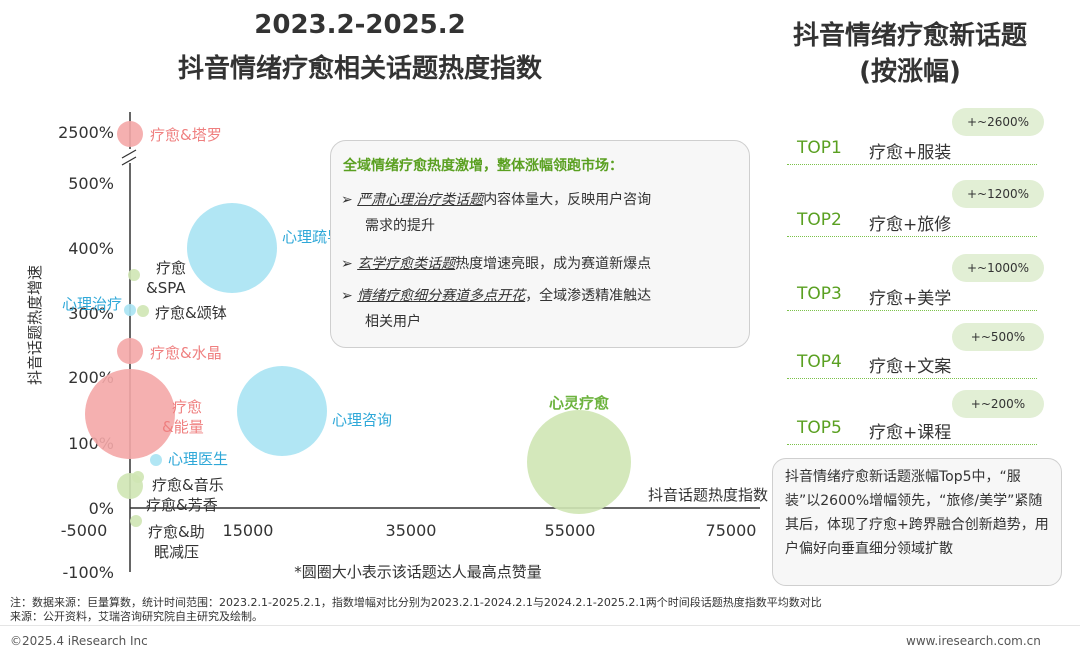  What do you see at coordinates (360, 25) in the screenshot?
I see `chart-title-line1: 2023.2-2025.2` at bounding box center [360, 25].